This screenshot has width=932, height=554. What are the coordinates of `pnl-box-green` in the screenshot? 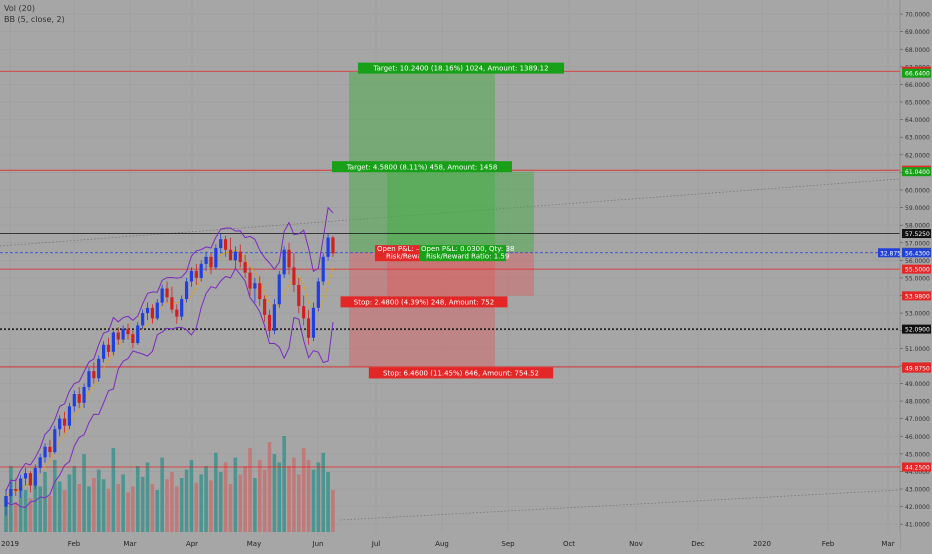 It's located at (462, 253).